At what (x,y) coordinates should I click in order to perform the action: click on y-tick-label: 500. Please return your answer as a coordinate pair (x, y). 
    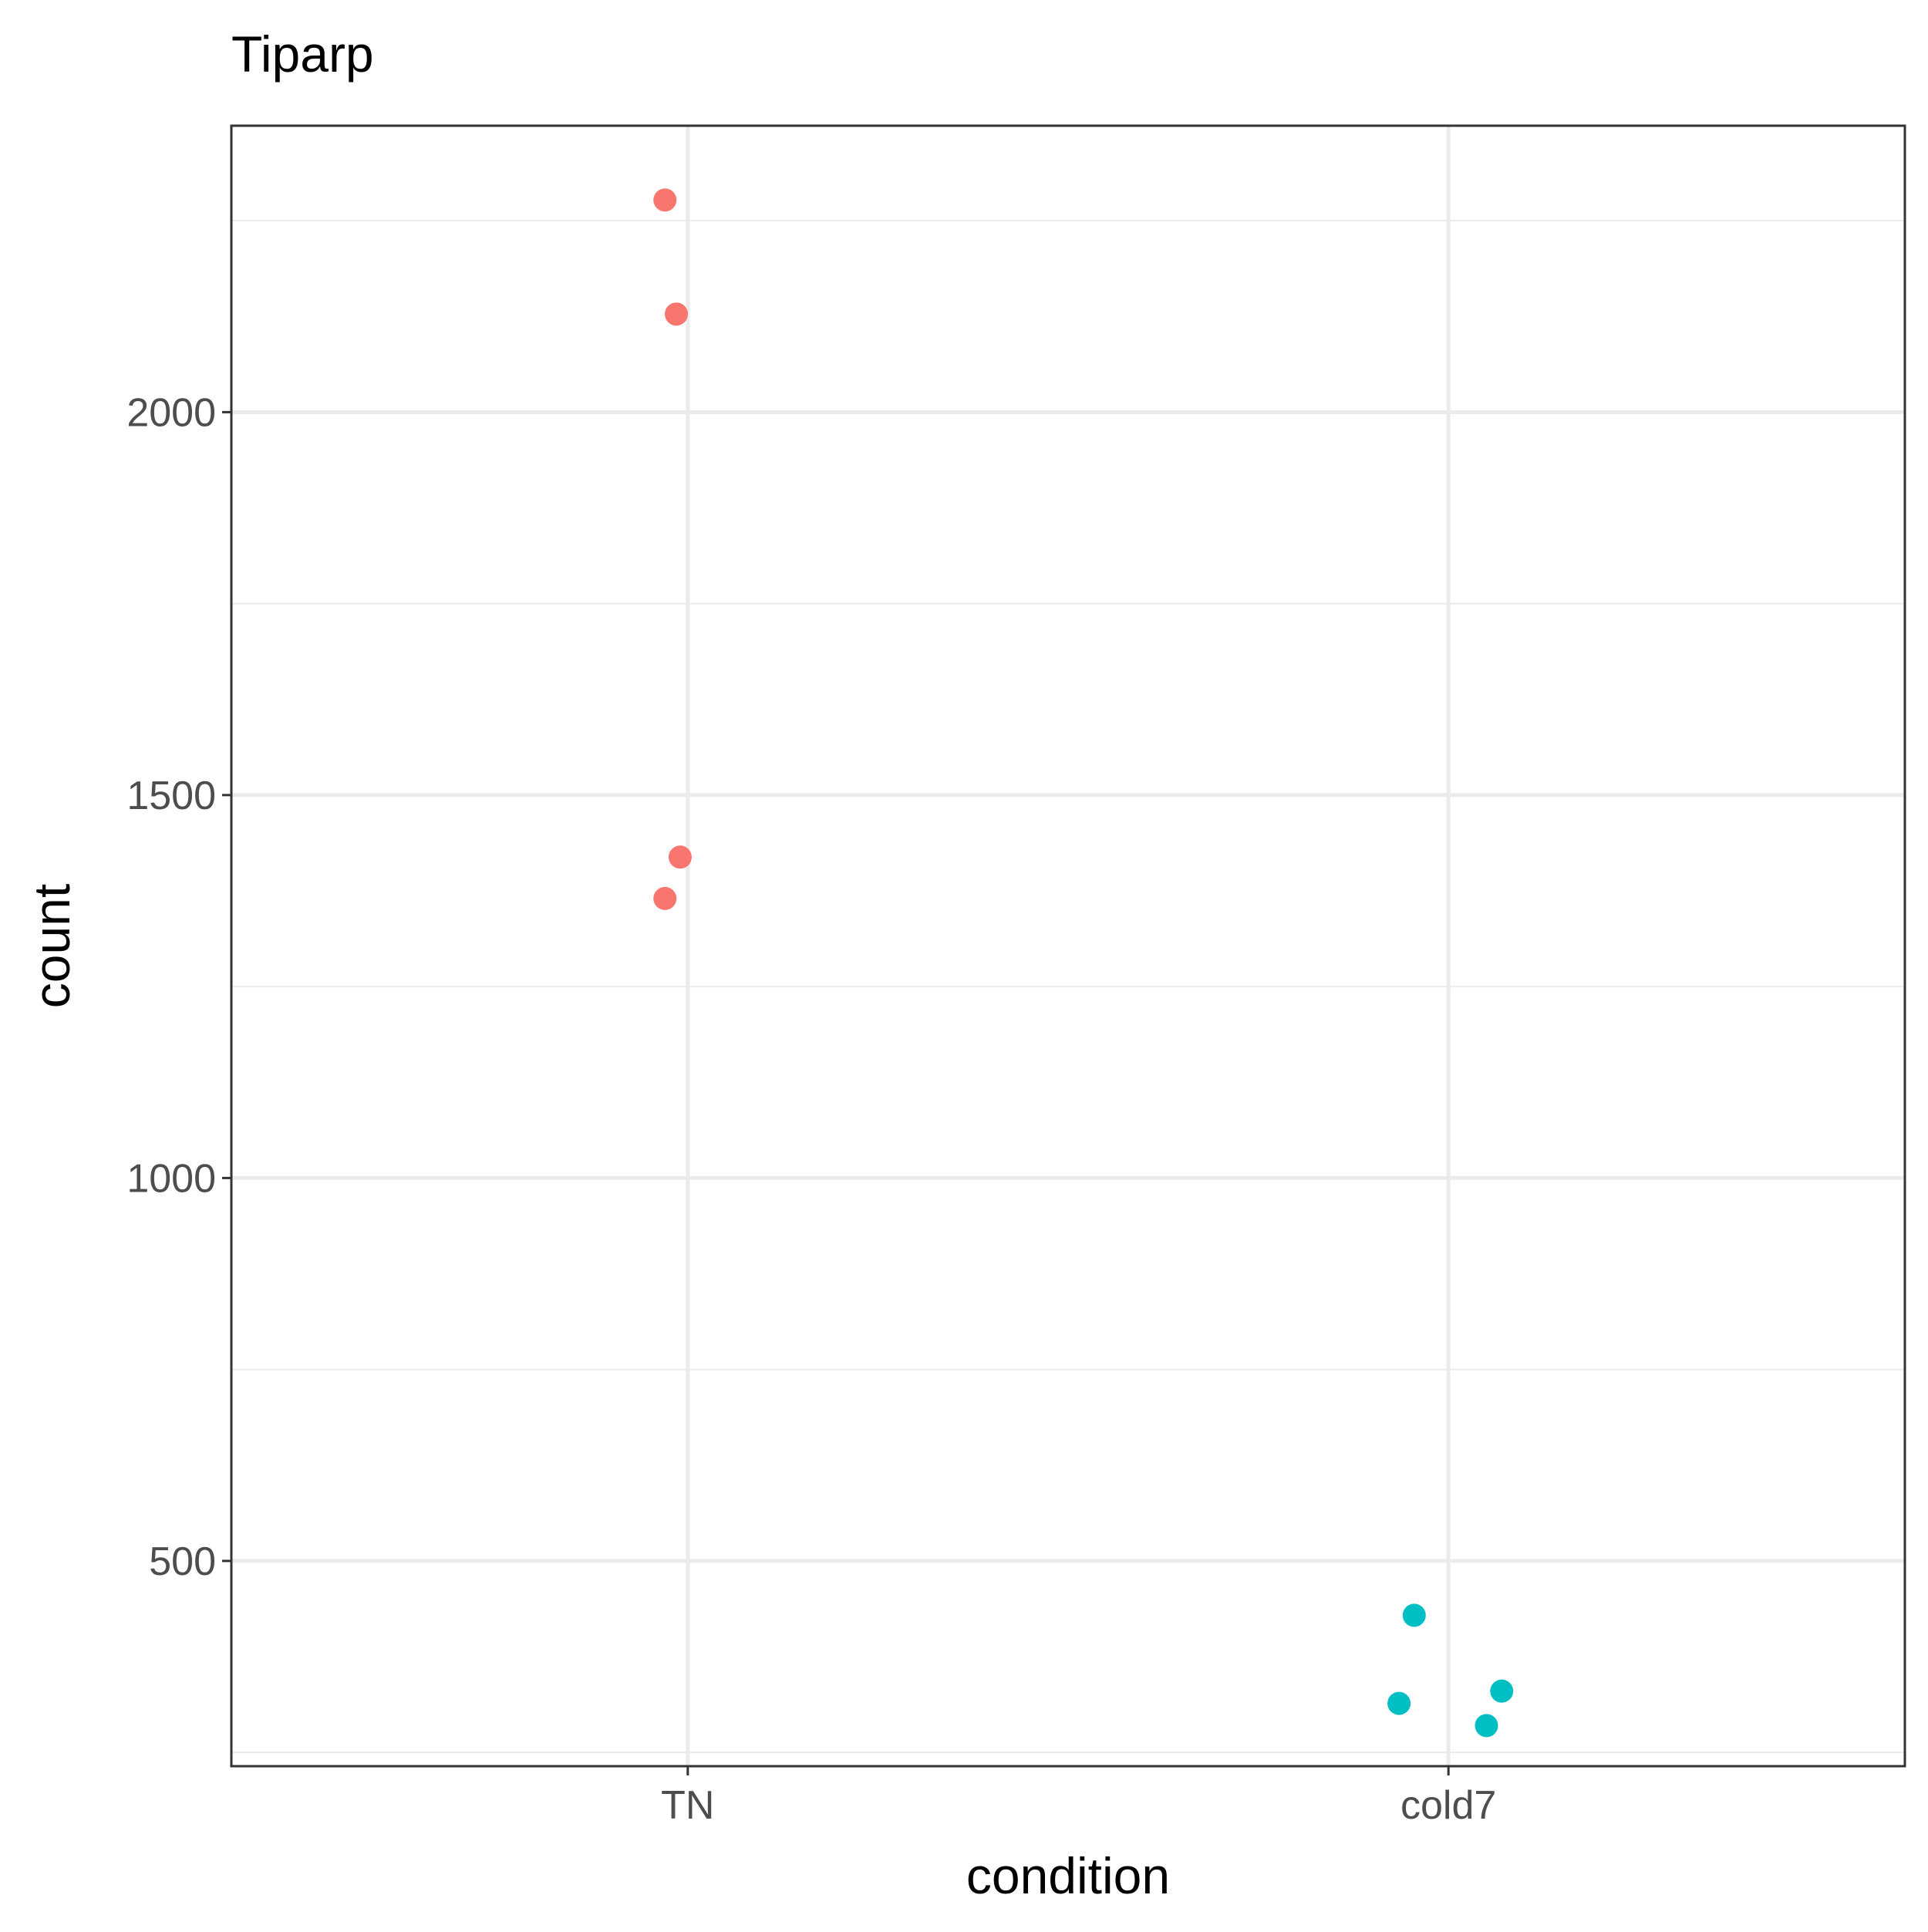
    Looking at the image, I should click on (183, 1561).